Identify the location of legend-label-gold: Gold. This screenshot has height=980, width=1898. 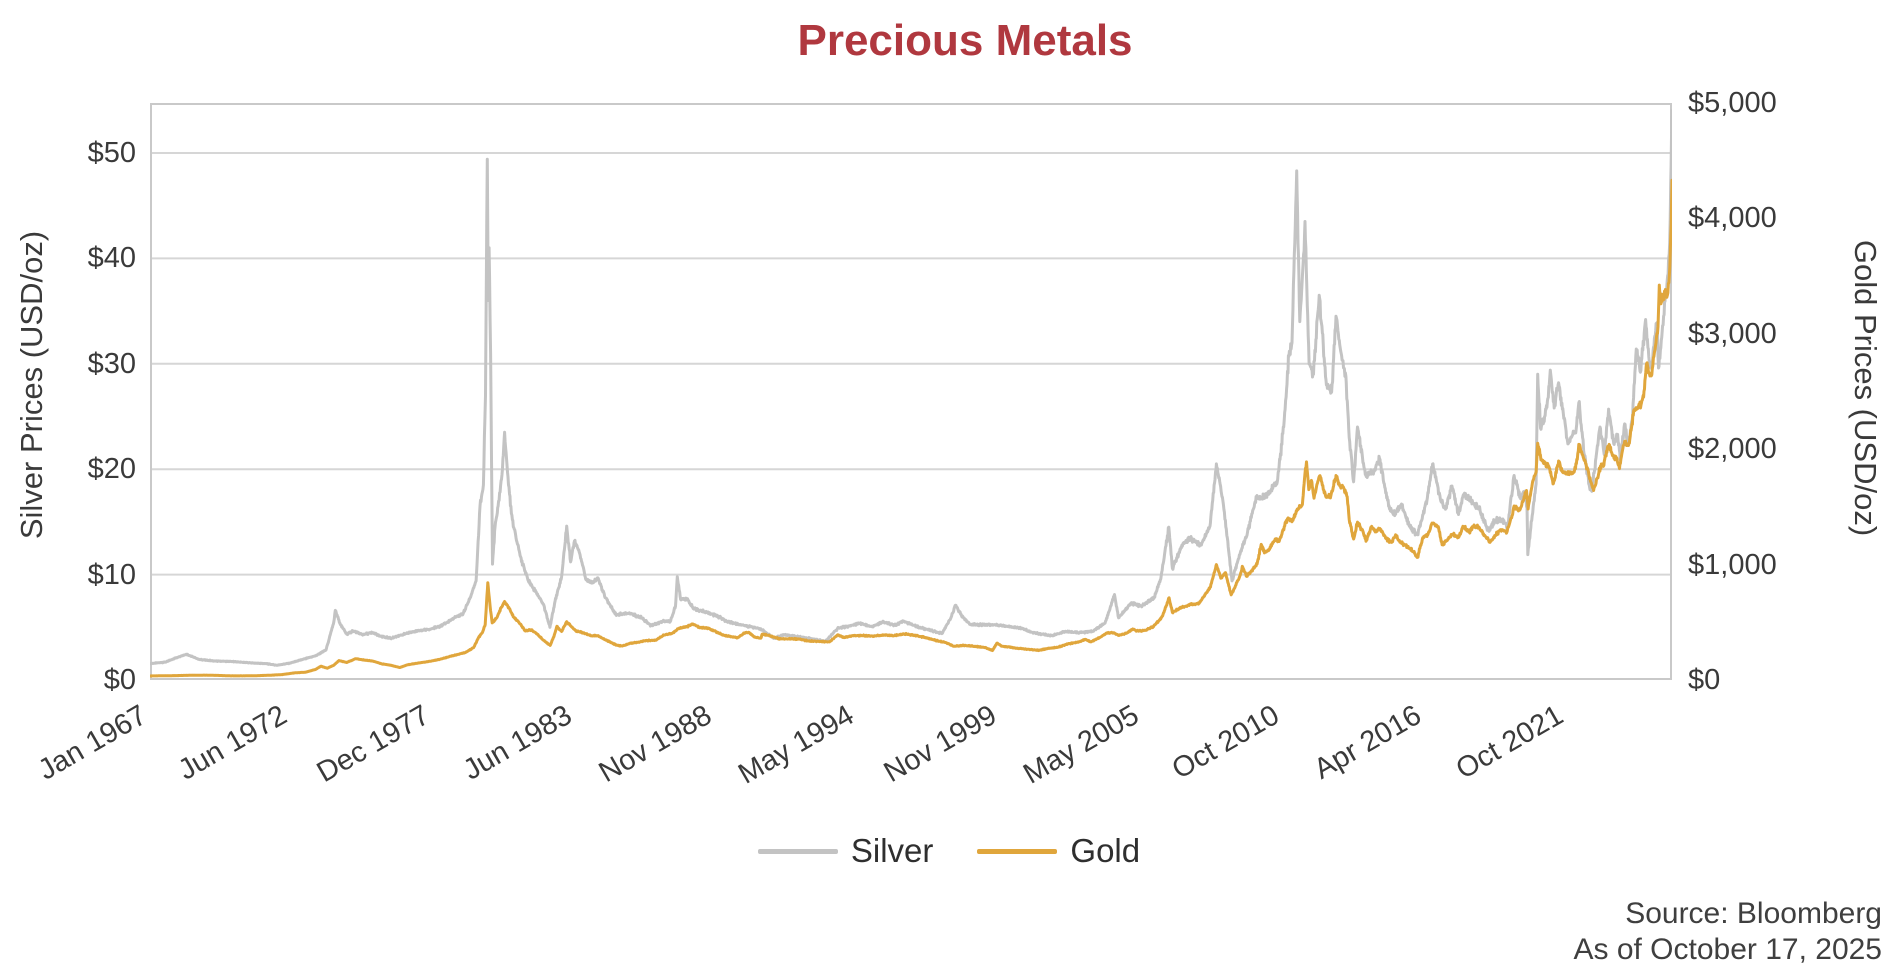
(1105, 850).